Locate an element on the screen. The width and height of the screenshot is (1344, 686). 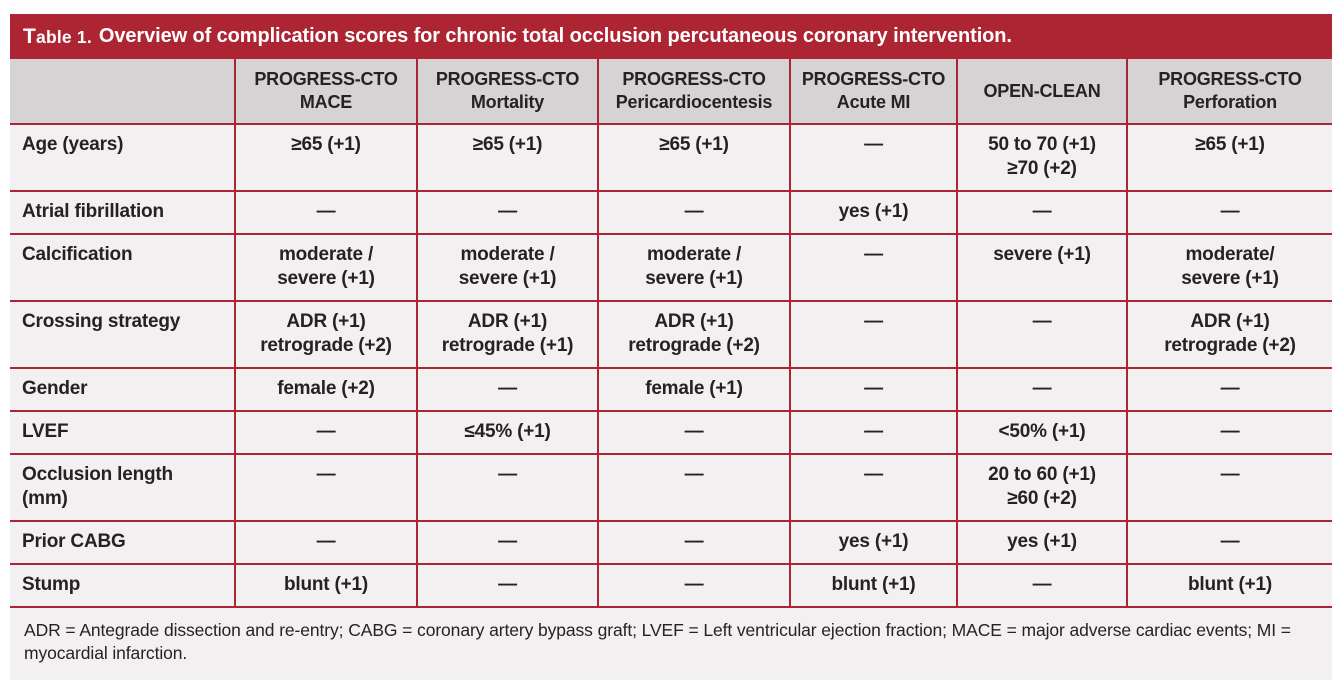
cell-text-line: retrograde (+1) is located at coordinates (507, 345).